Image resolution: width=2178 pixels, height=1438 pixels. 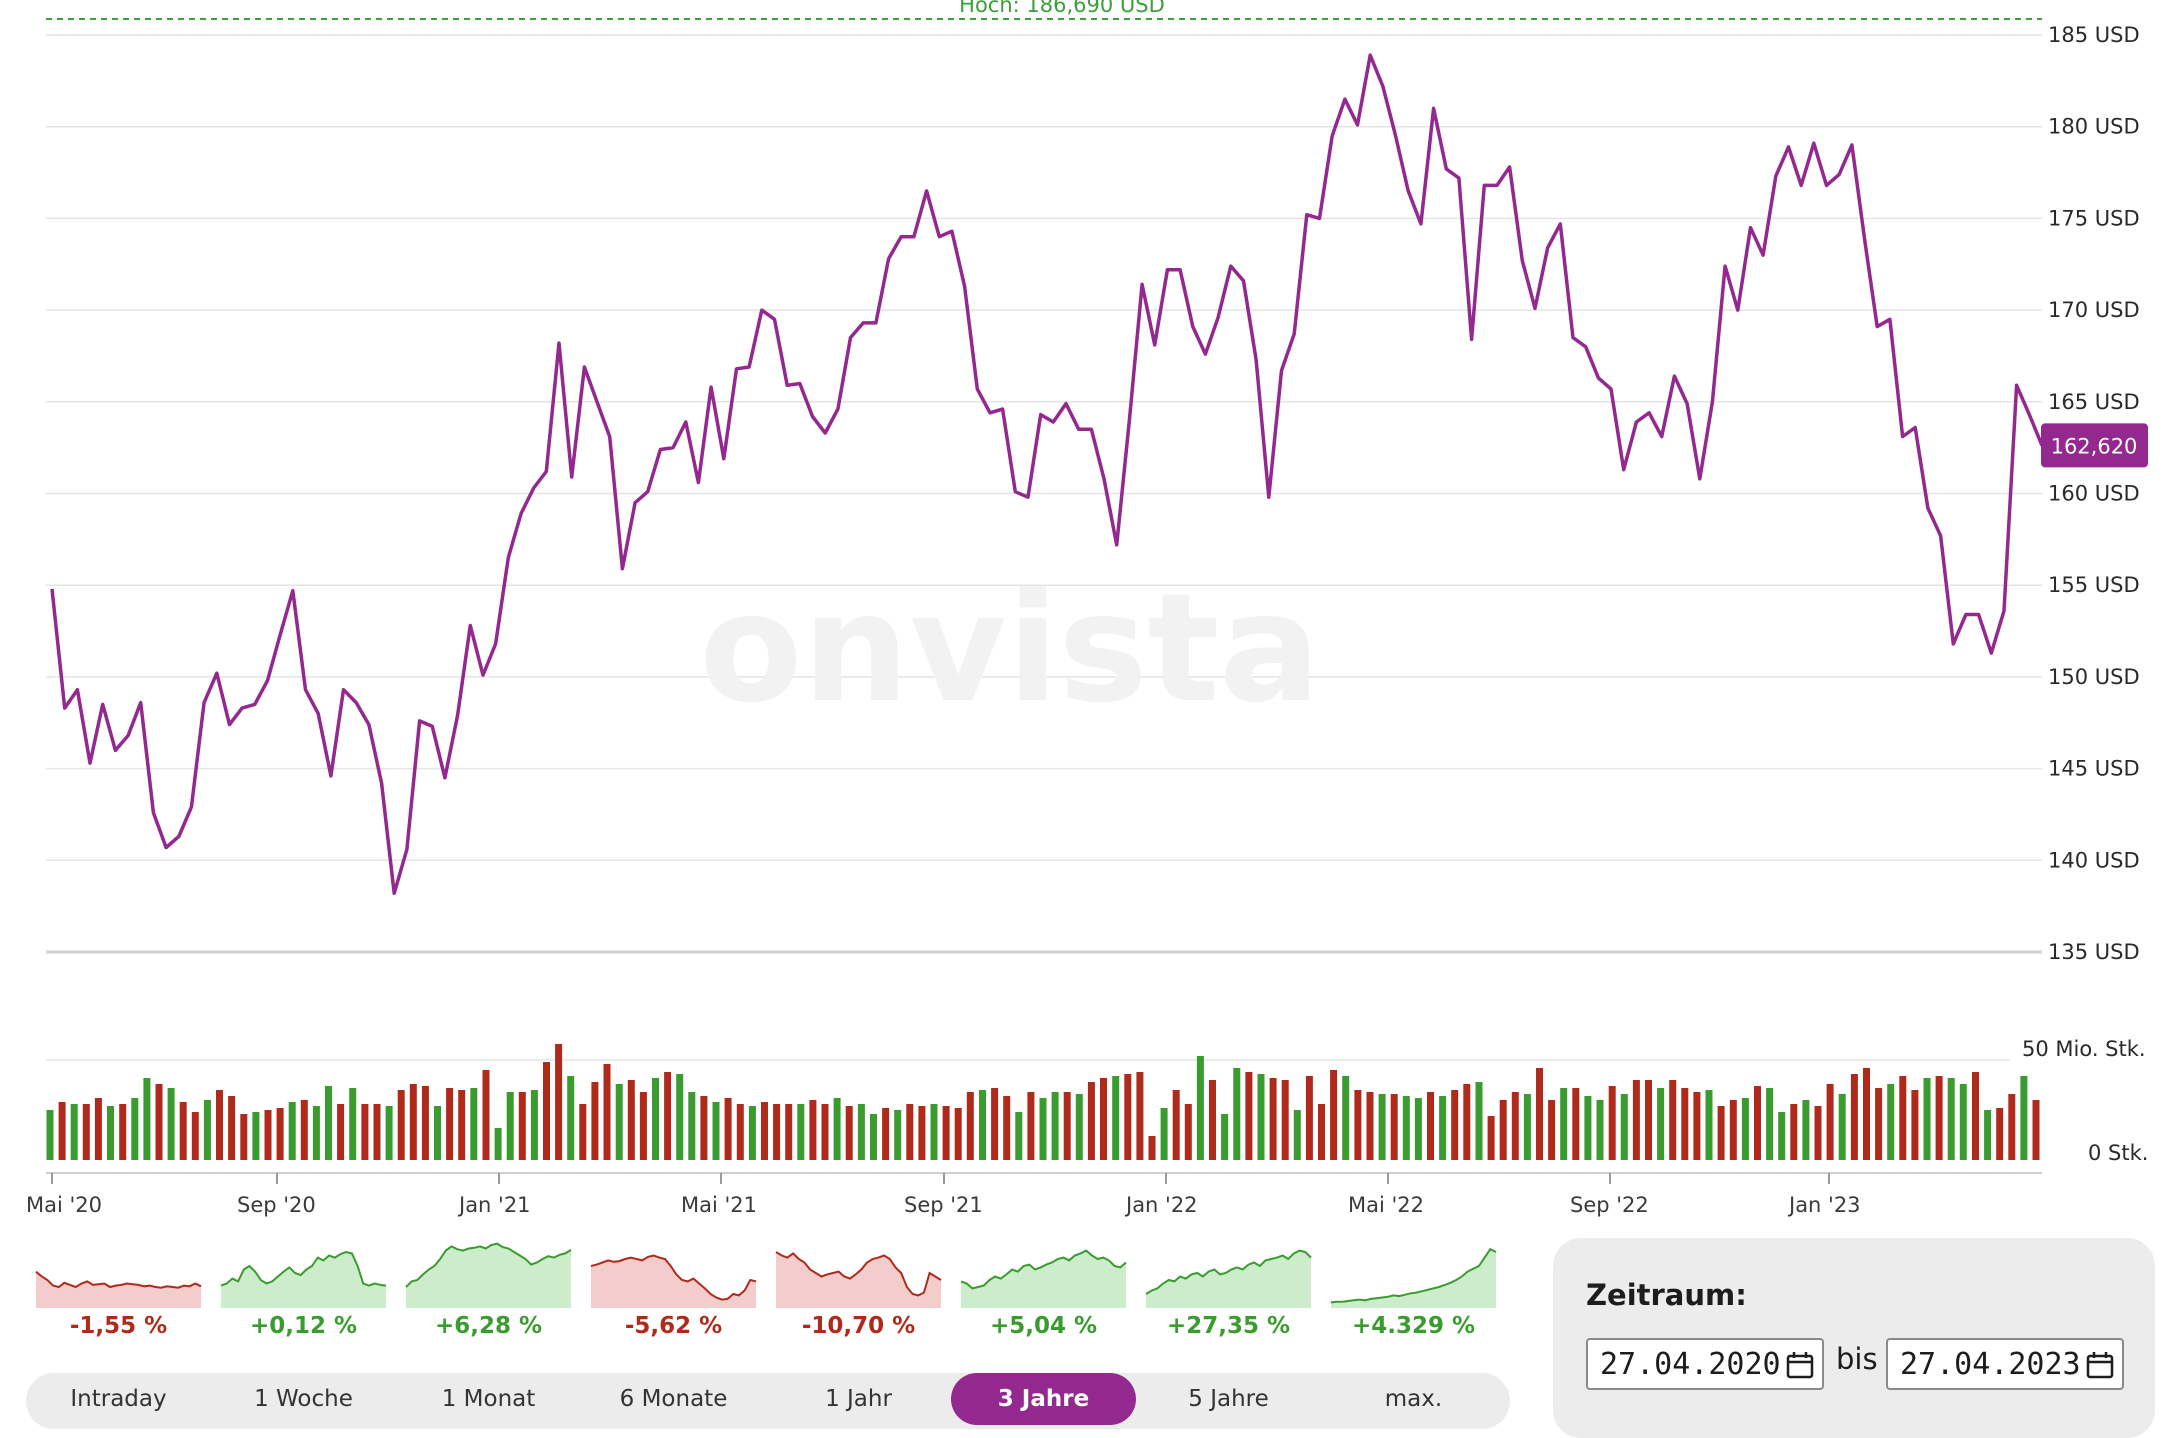 I want to click on tab-1-jahr: 1 Jahr, so click(x=858, y=1399).